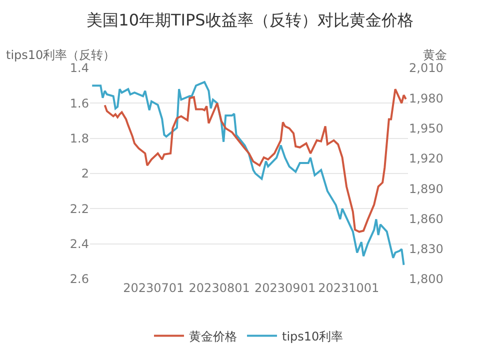 The height and width of the screenshot is (362, 500). Describe the element at coordinates (79, 103) in the screenshot. I see `y-tick-label: 1.6` at that location.